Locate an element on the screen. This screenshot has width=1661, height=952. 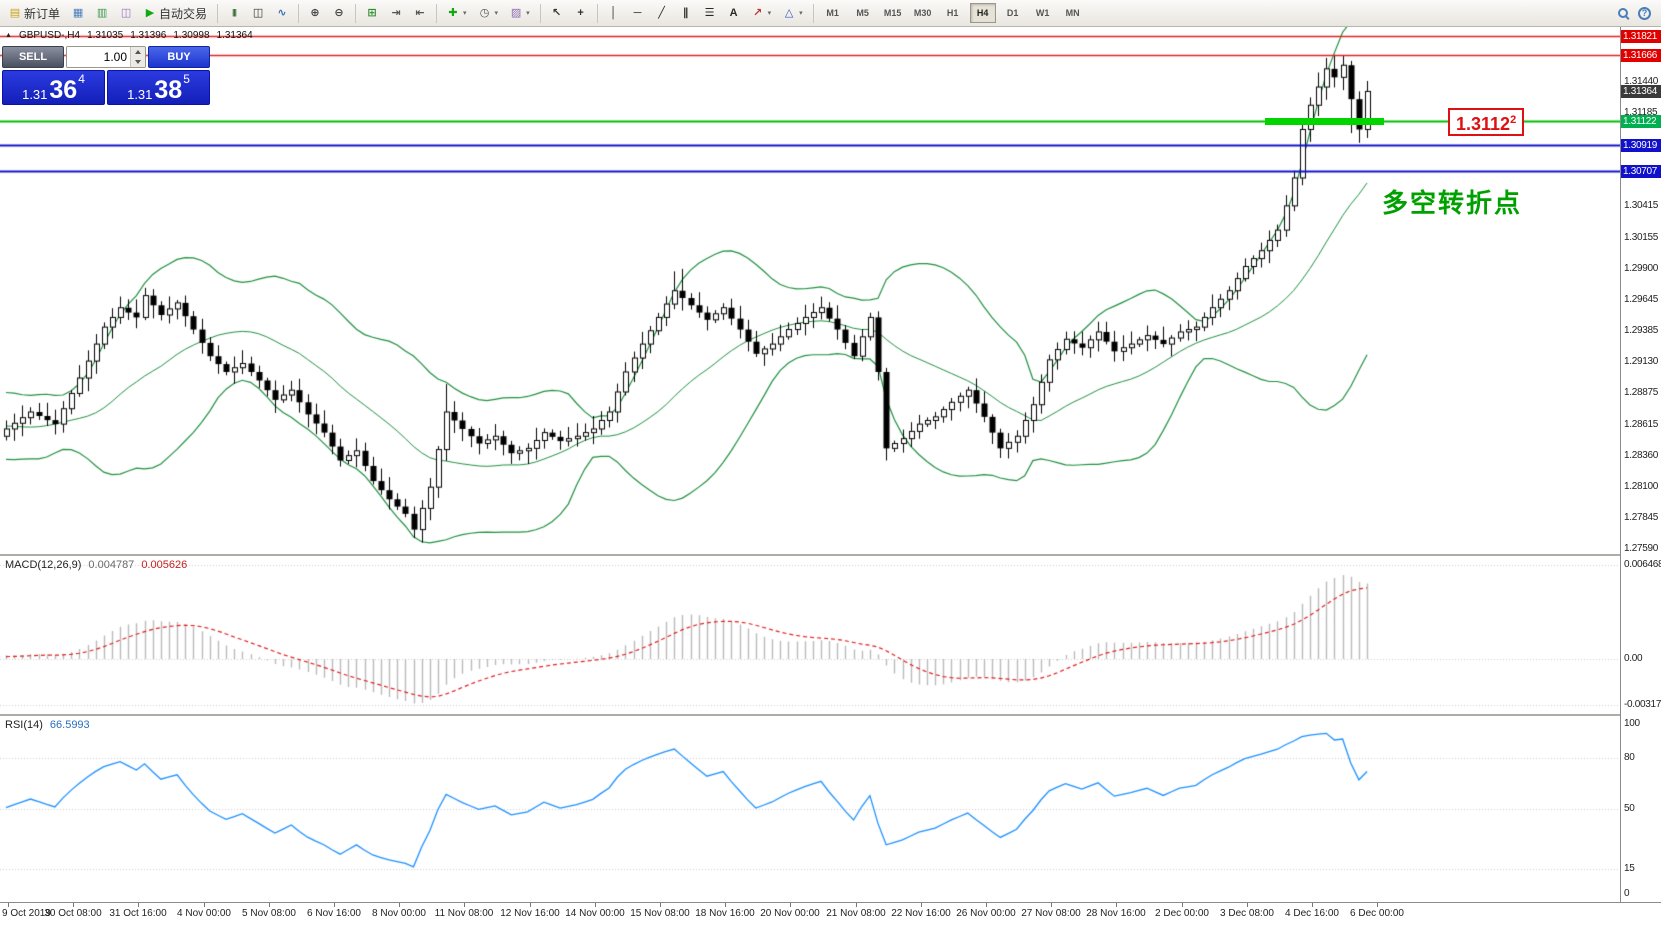
macd-scale-label: 0.006468 is located at coordinates (1642, 564).